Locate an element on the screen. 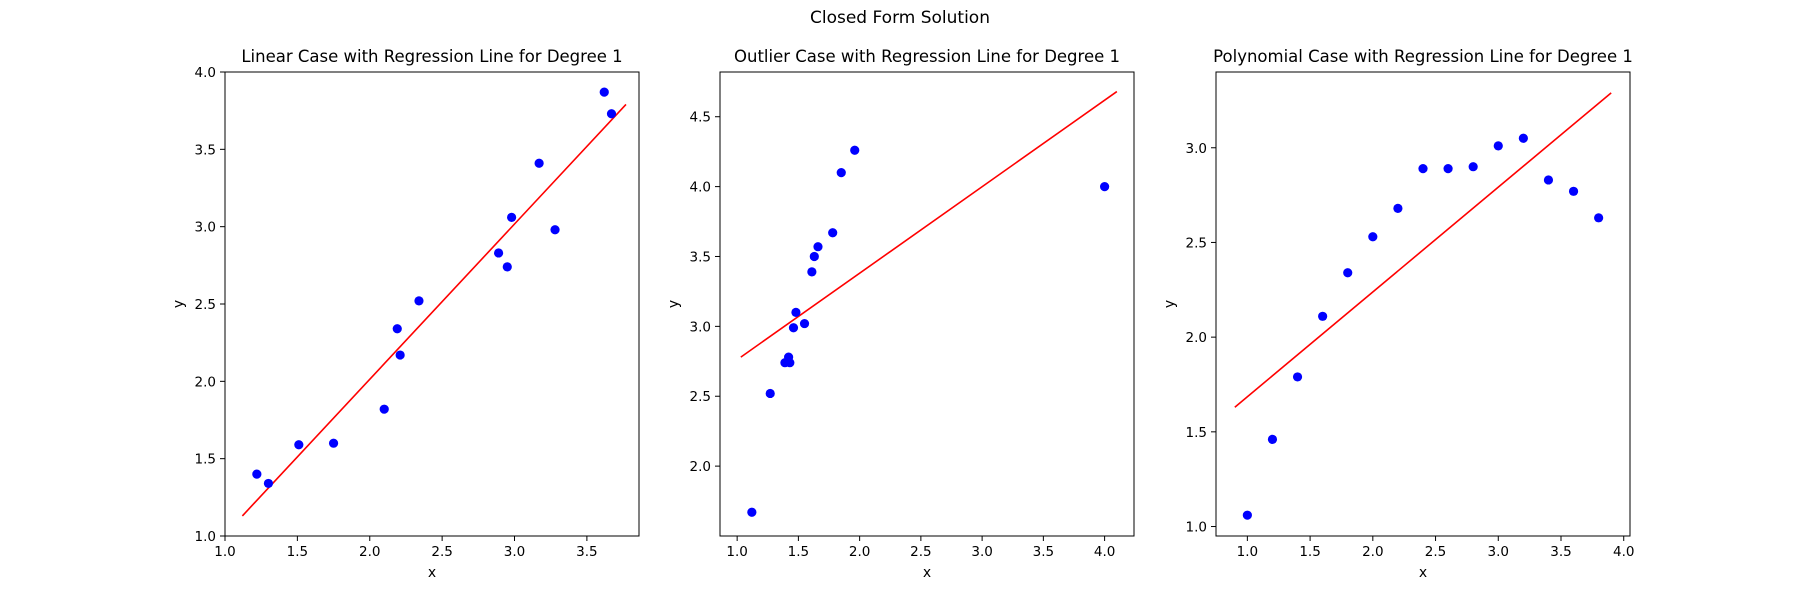 The image size is (1800, 600). y-tick-label: 4.5 is located at coordinates (700, 118).